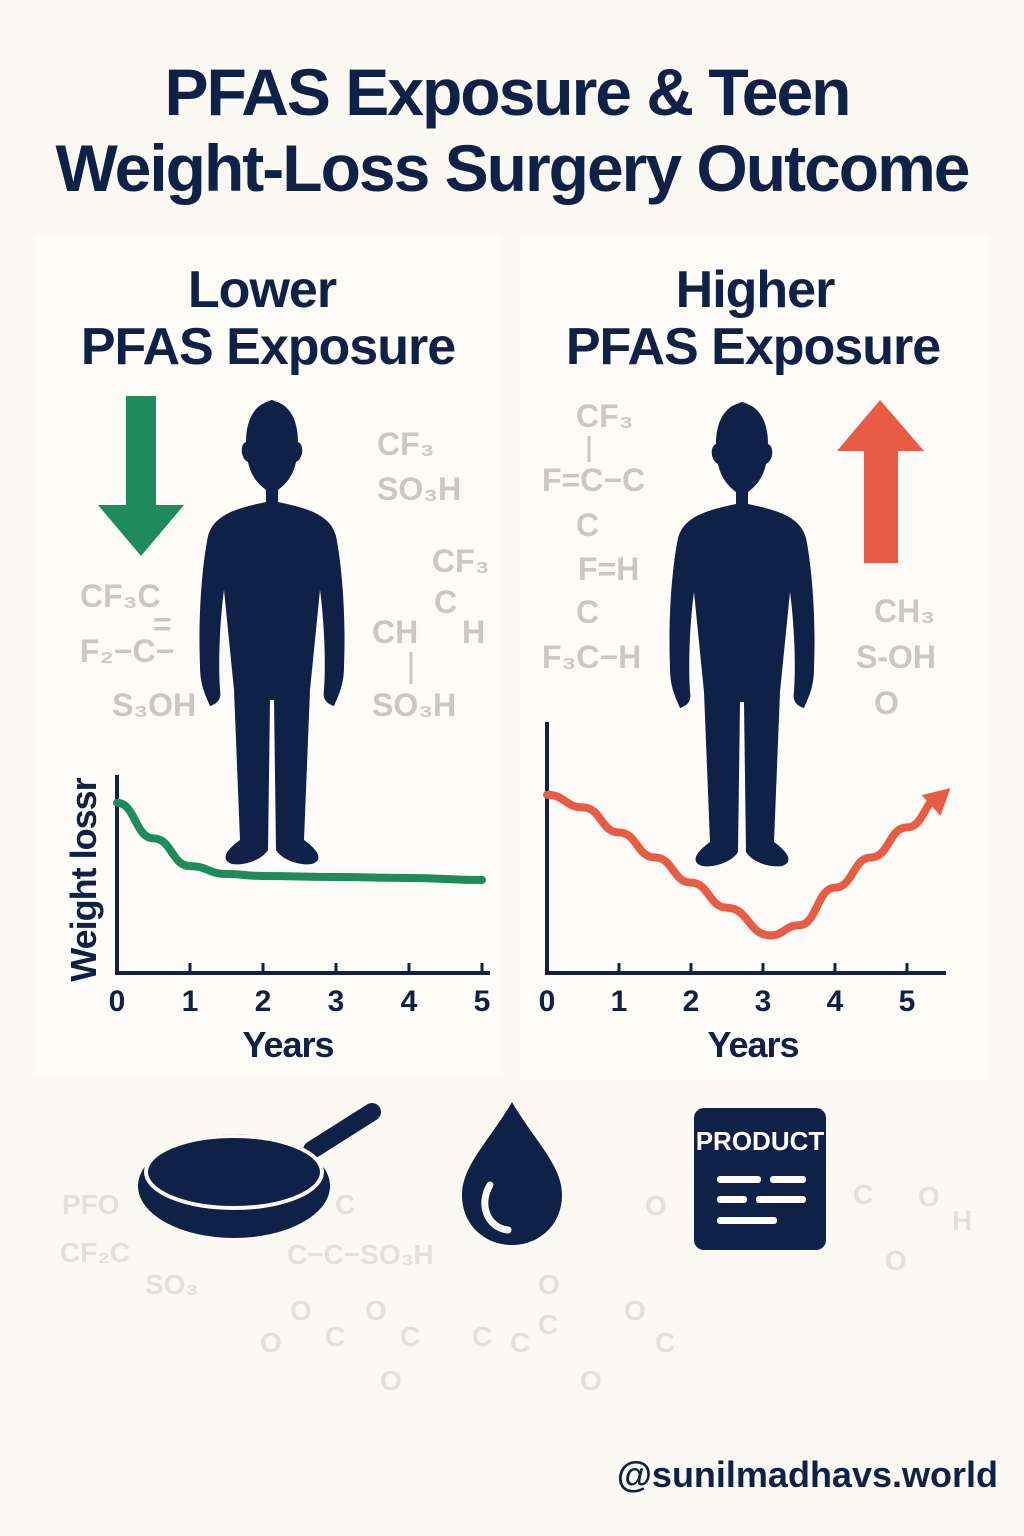 The width and height of the screenshot is (1024, 1536). Describe the element at coordinates (272, 632) in the screenshot. I see `teen-silhouette-left` at that location.